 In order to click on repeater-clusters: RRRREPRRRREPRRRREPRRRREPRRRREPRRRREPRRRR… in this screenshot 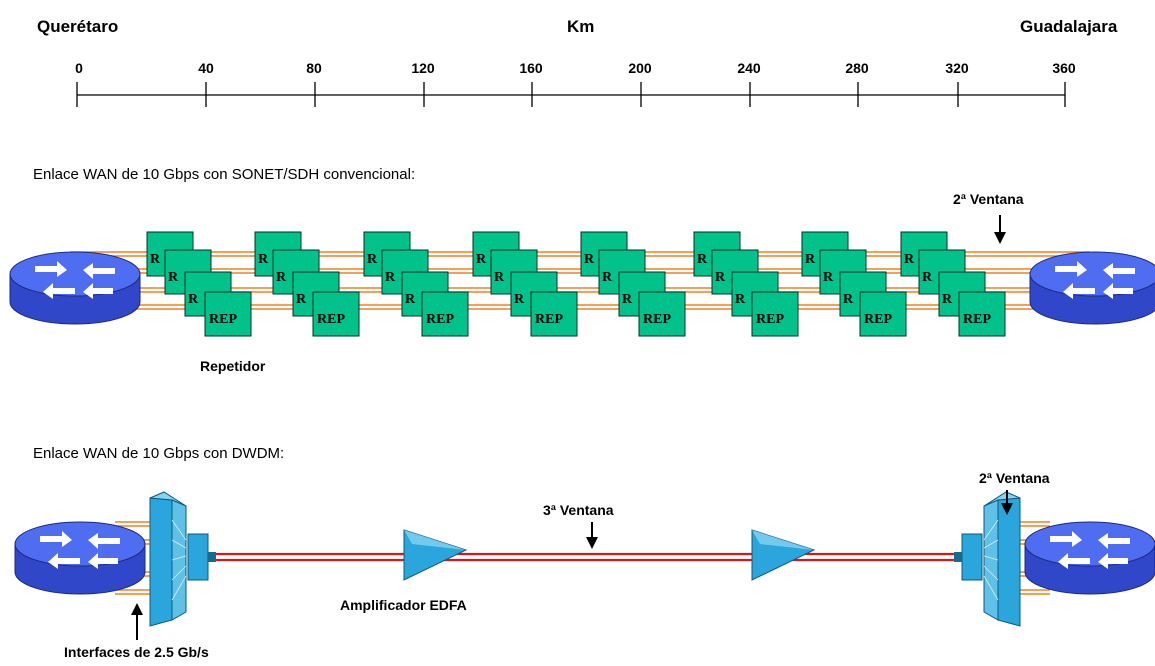, I will do `click(576, 284)`.